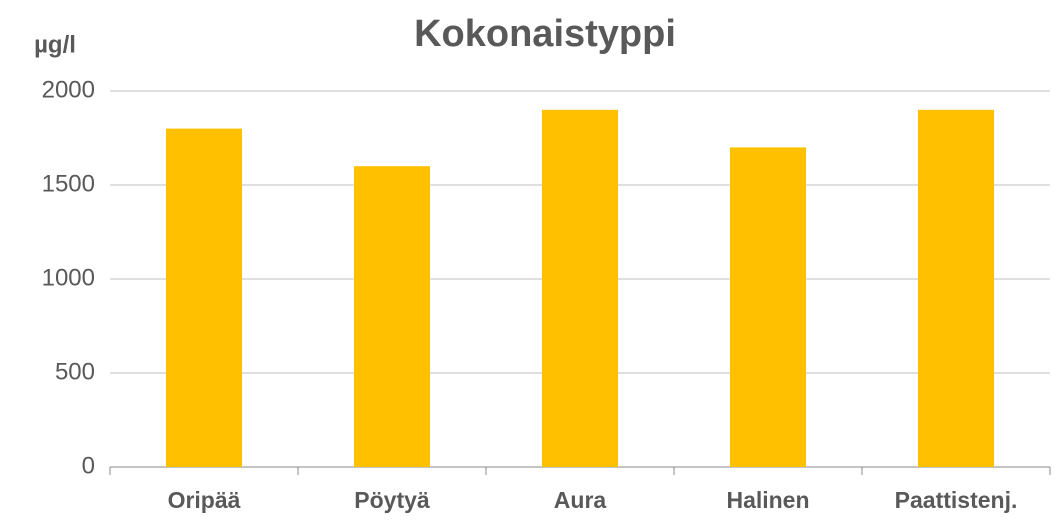 Image resolution: width=1055 pixels, height=524 pixels. I want to click on chart-title: Kokonaistyppi, so click(545, 34).